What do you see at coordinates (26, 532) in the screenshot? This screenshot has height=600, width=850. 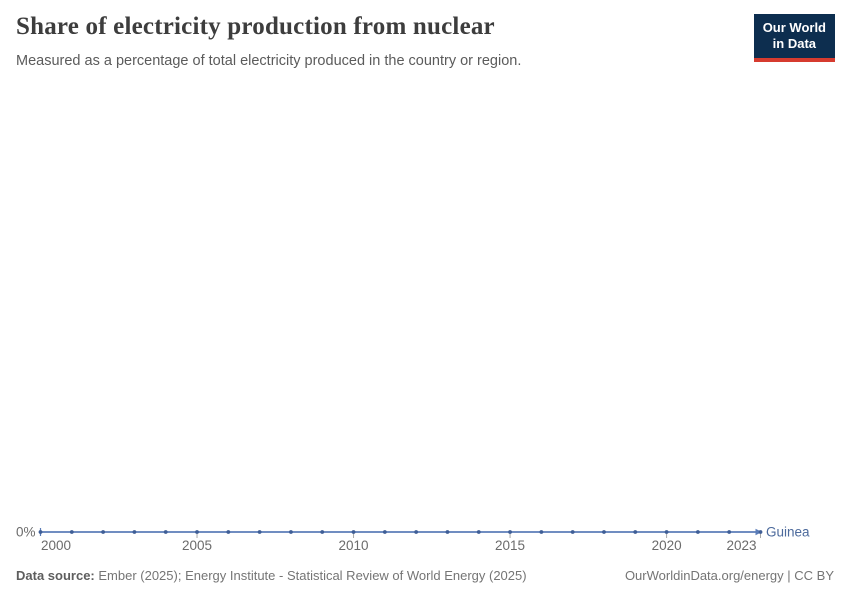 I see `svg-text: 0%` at bounding box center [26, 532].